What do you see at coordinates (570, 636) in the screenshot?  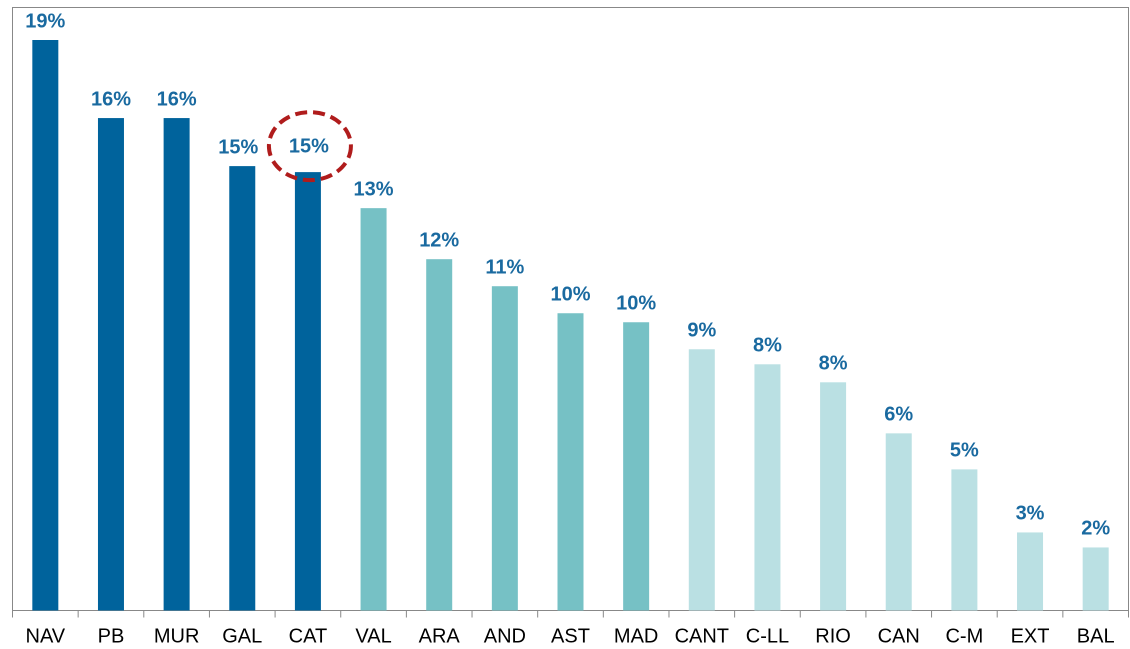 I see `x-tick-label: AST` at bounding box center [570, 636].